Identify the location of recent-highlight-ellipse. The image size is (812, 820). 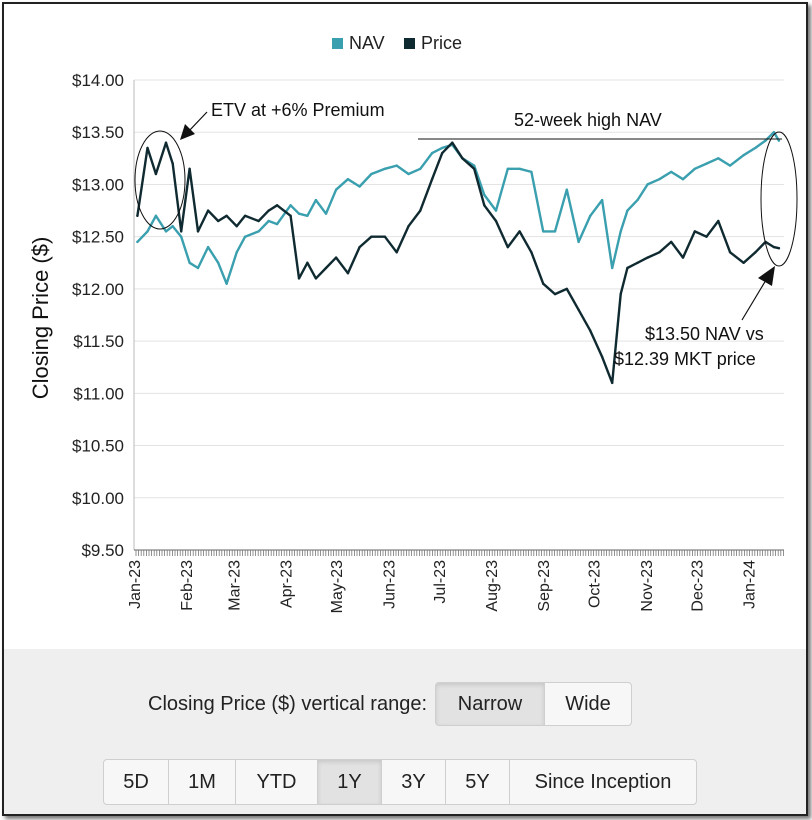
(779, 199).